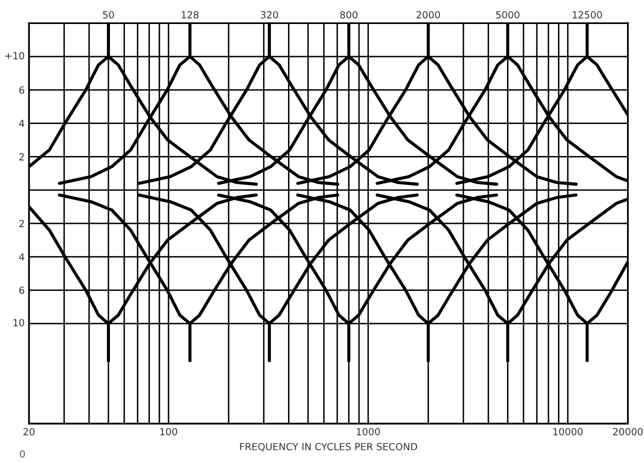 The image size is (644, 463). I want to click on annotation: 128, so click(190, 14).